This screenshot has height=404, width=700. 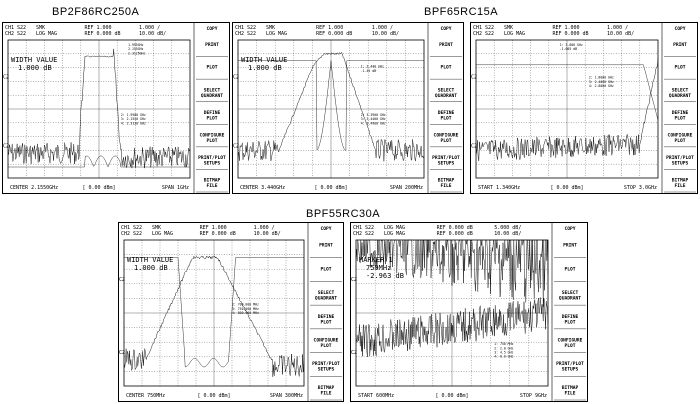 What do you see at coordinates (503, 348) in the screenshot?
I see `marker-readout: 2: 2.0 GHz` at bounding box center [503, 348].